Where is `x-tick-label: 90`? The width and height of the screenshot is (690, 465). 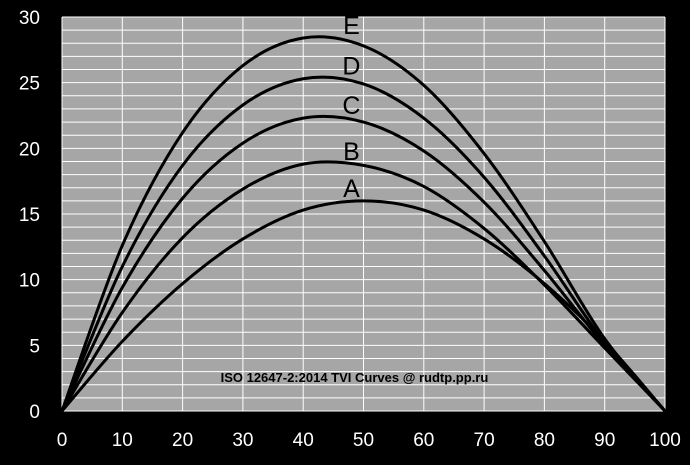 x-tick-label: 90 is located at coordinates (604, 440).